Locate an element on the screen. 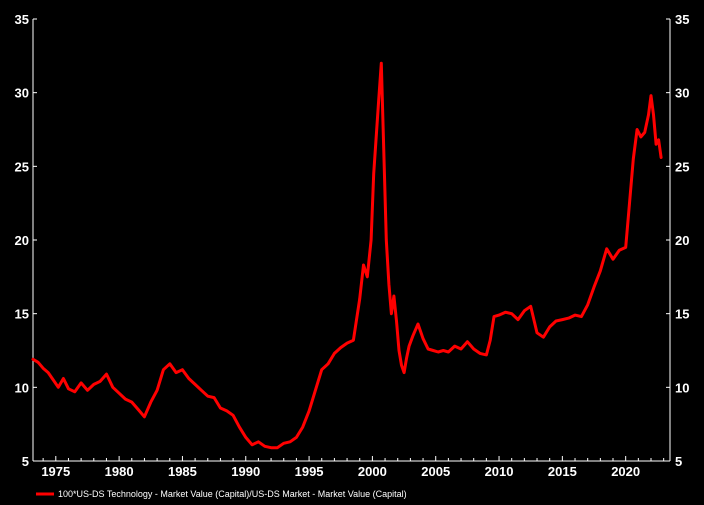  x-tick-label: 1985 is located at coordinates (182, 471).